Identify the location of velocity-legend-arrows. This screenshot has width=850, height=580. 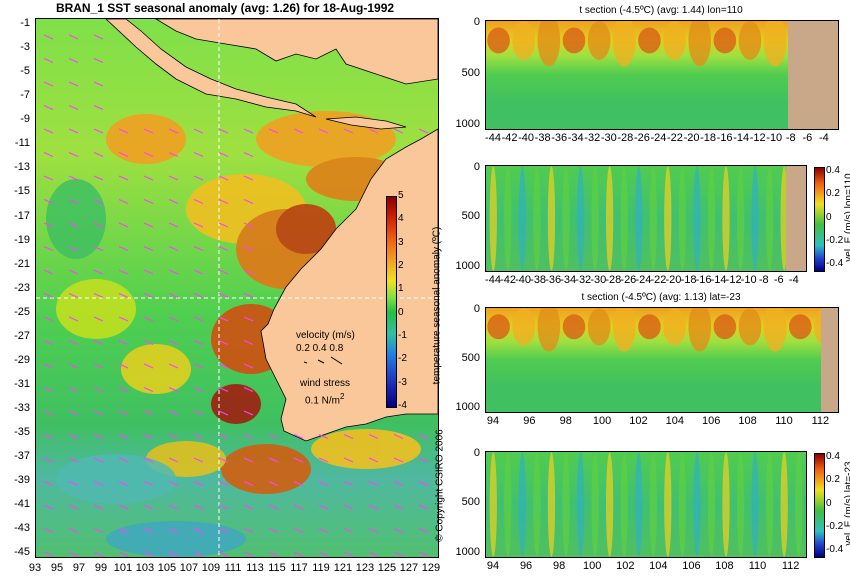
(323, 360).